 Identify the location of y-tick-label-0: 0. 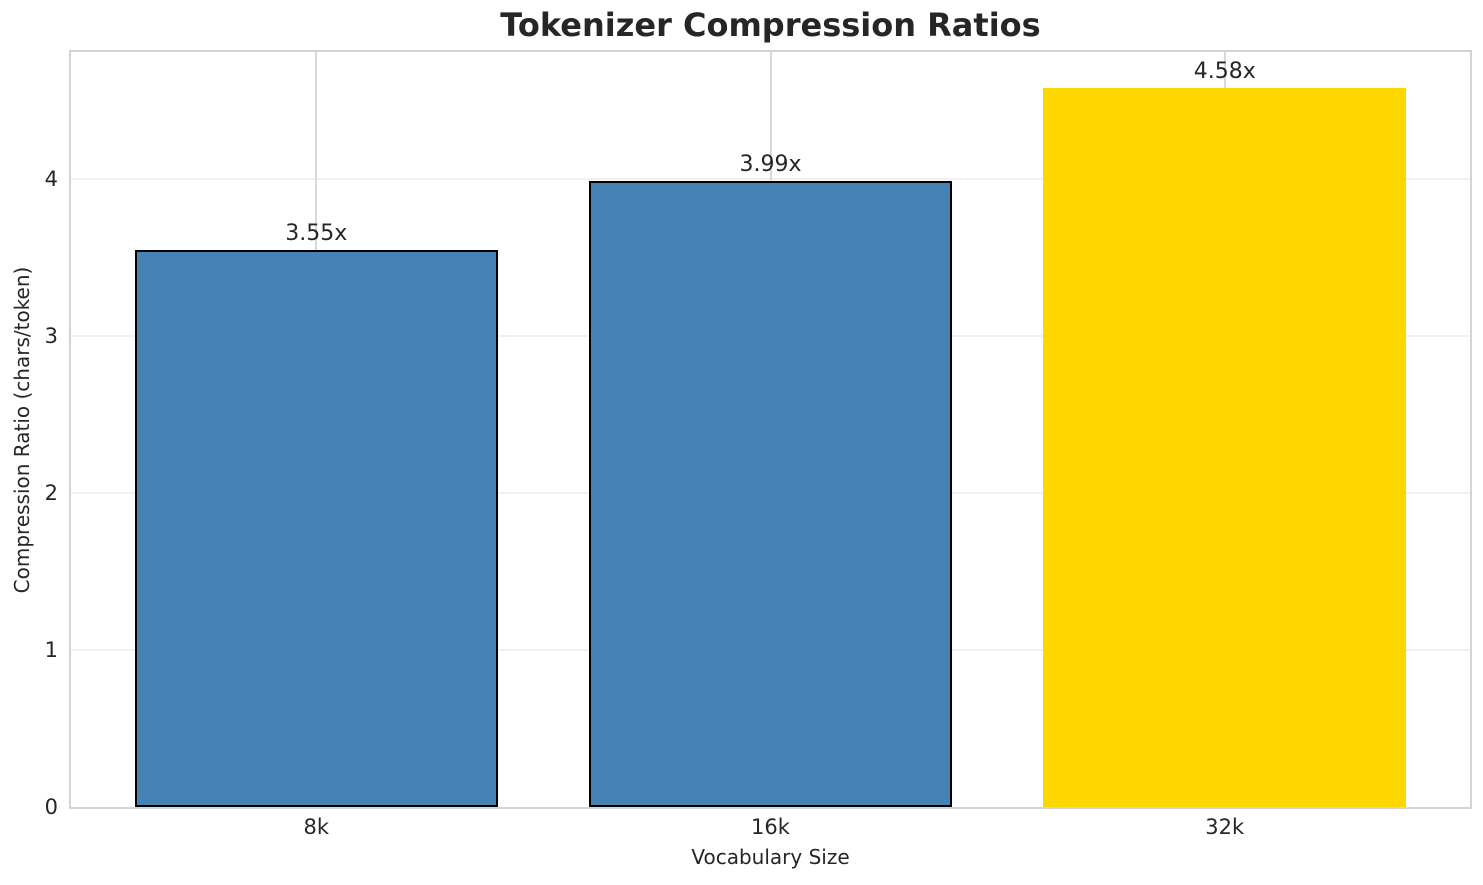
(51, 807).